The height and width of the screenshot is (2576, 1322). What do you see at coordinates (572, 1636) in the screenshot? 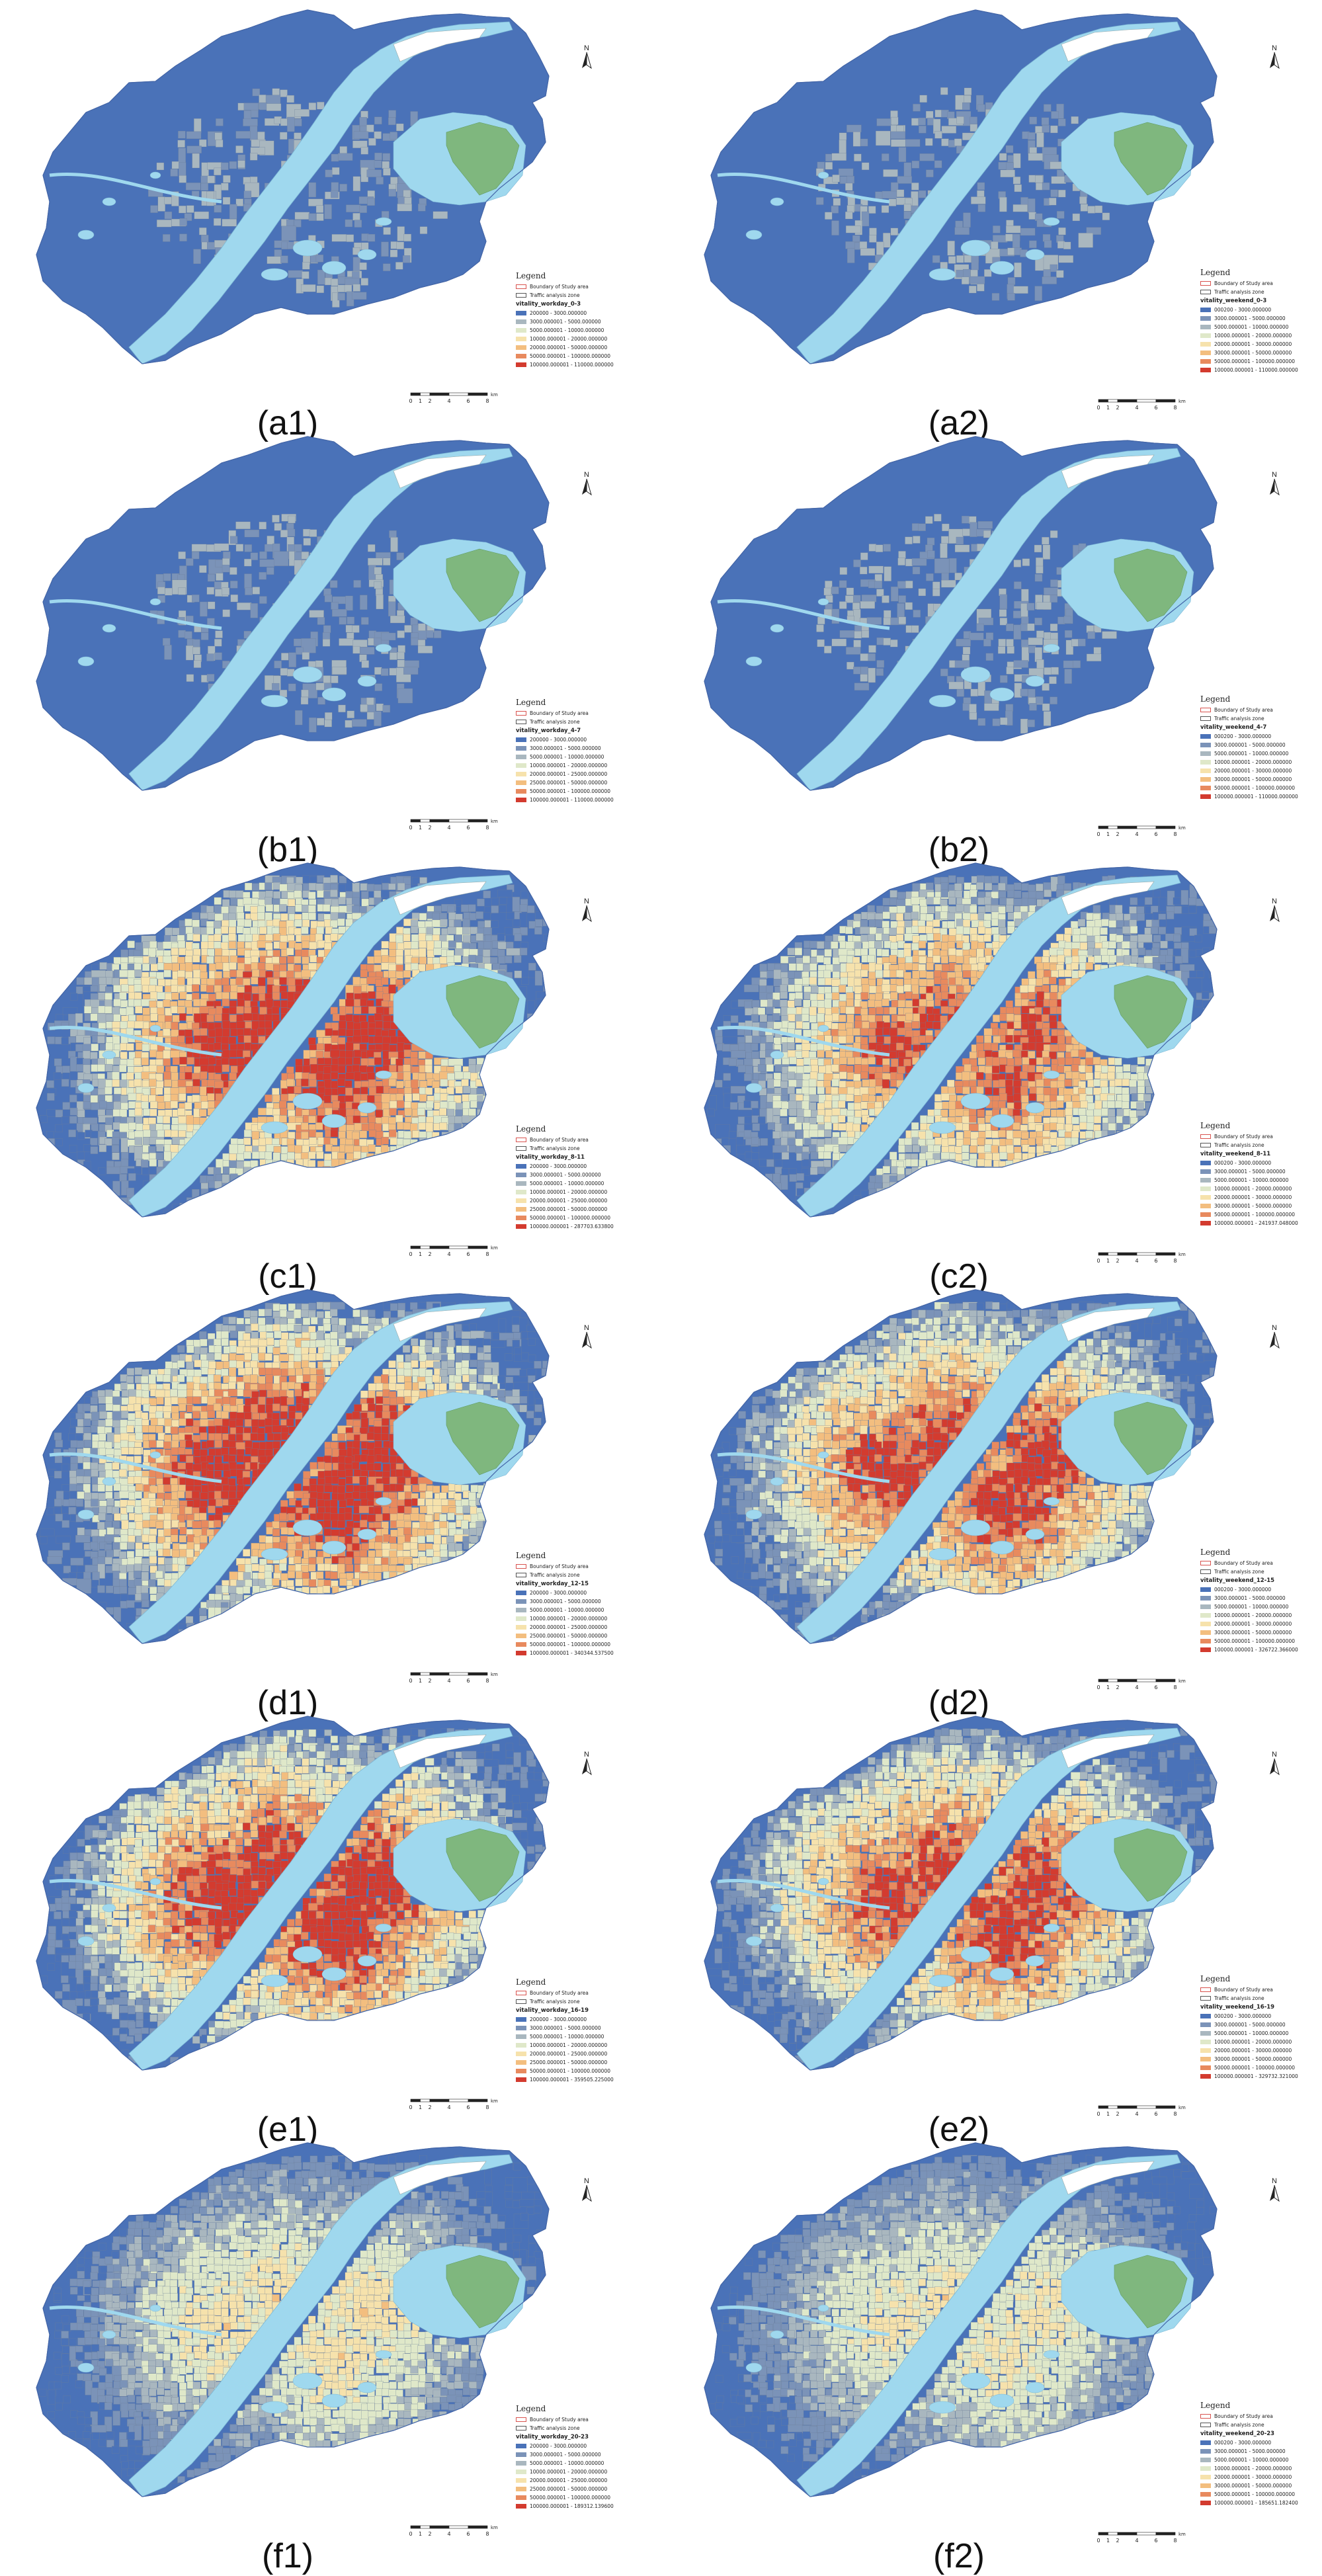
I see `legend-class-entry: 25000.000001 - 50000.000000` at bounding box center [572, 1636].